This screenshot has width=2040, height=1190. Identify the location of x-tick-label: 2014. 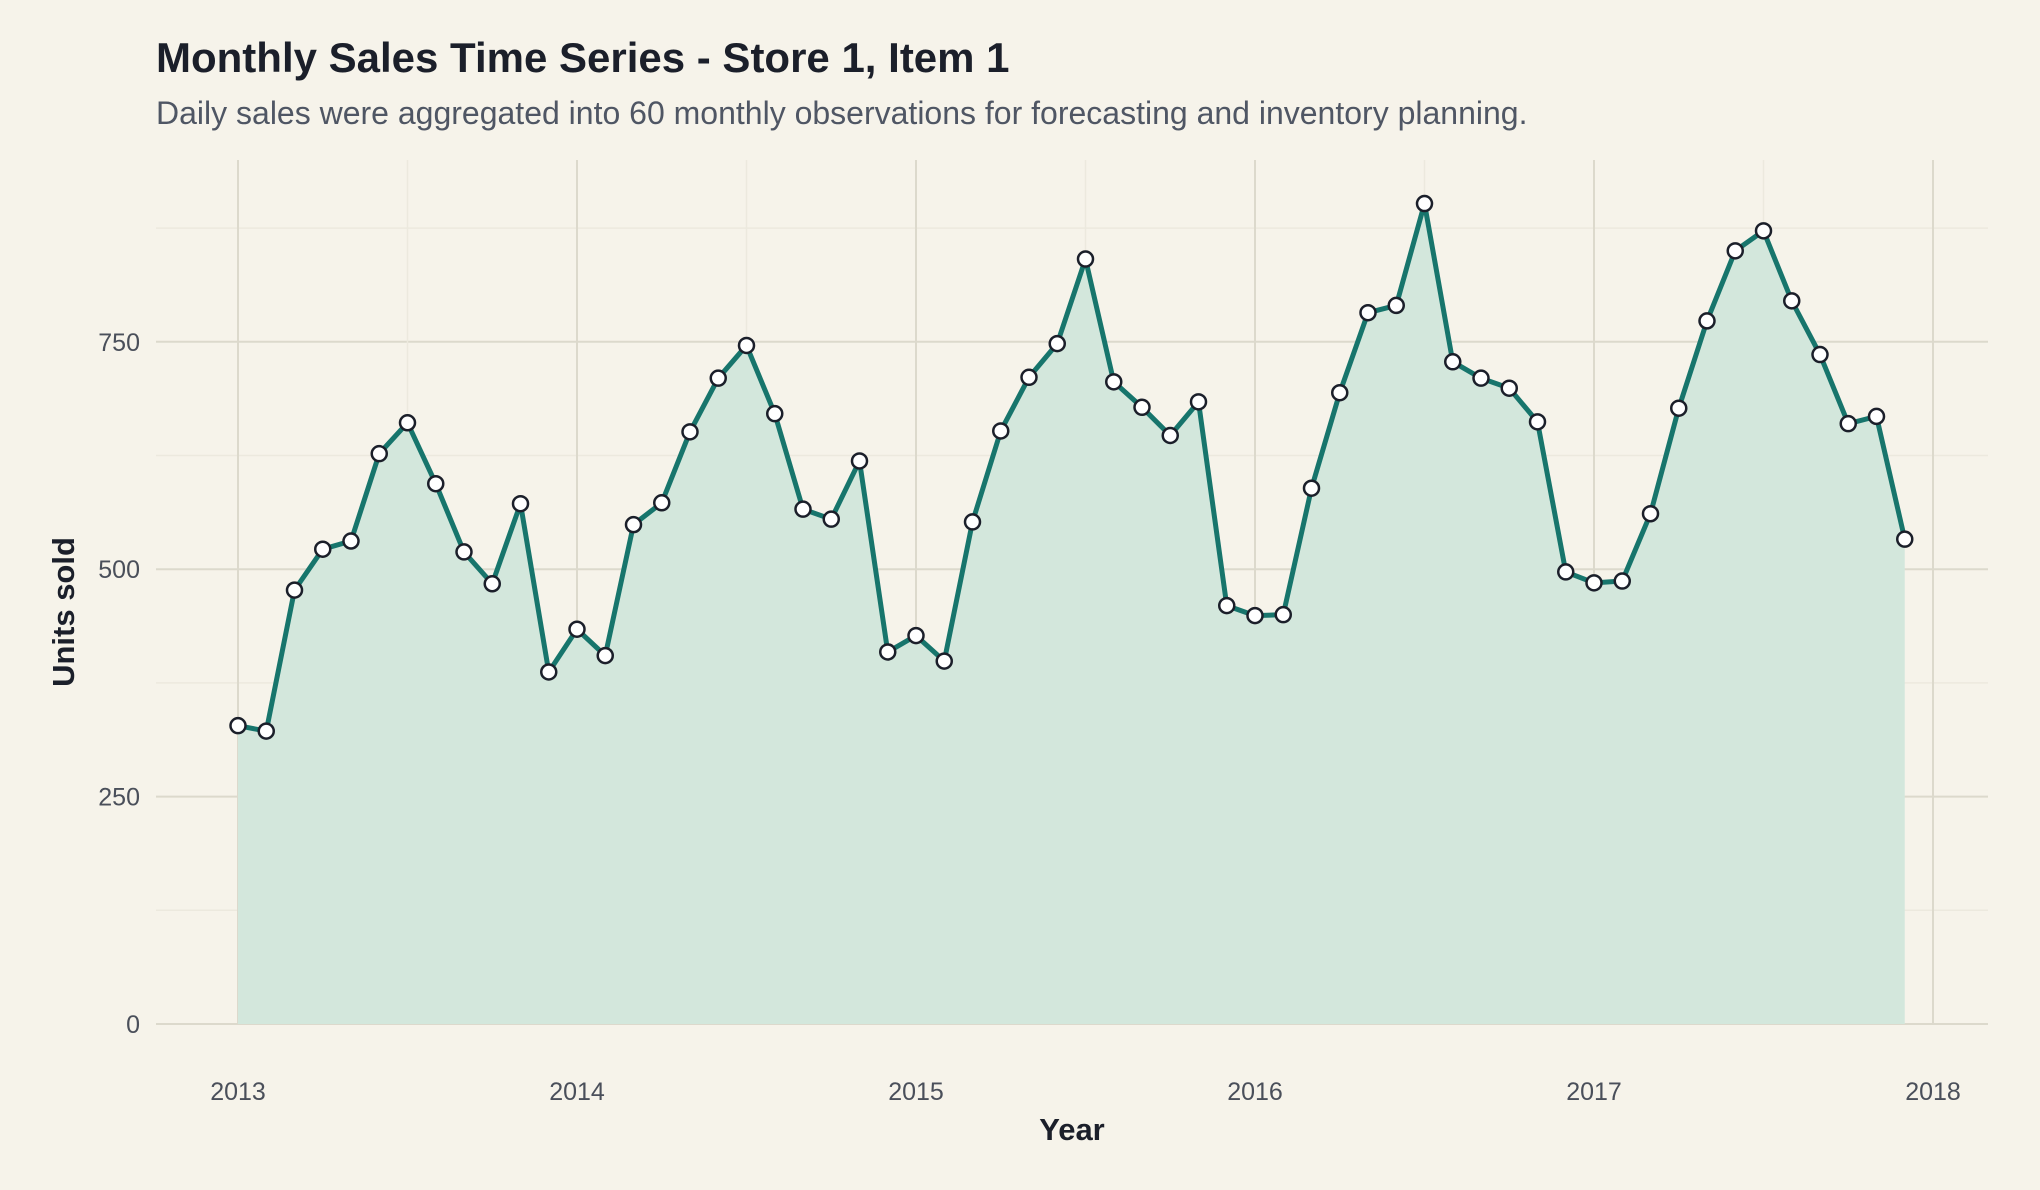
(577, 1092).